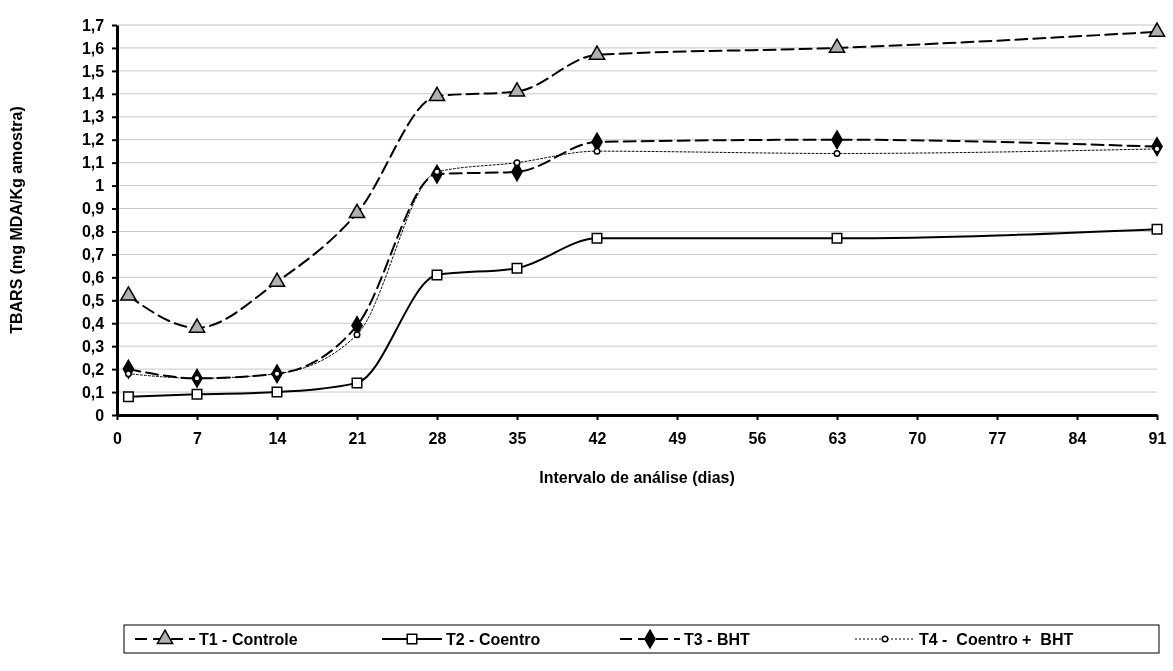 The height and width of the screenshot is (671, 1173). Describe the element at coordinates (248, 639) in the screenshot. I see `legend-label: T1 - Controle` at that location.